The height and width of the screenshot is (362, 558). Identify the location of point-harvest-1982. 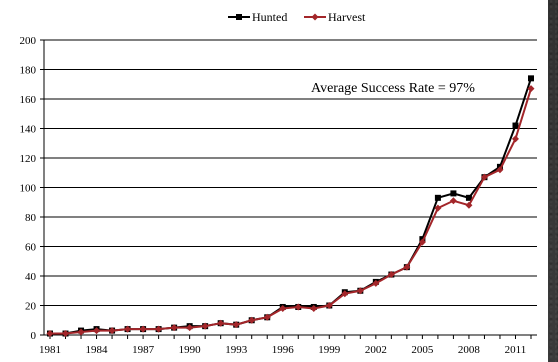
(66, 334).